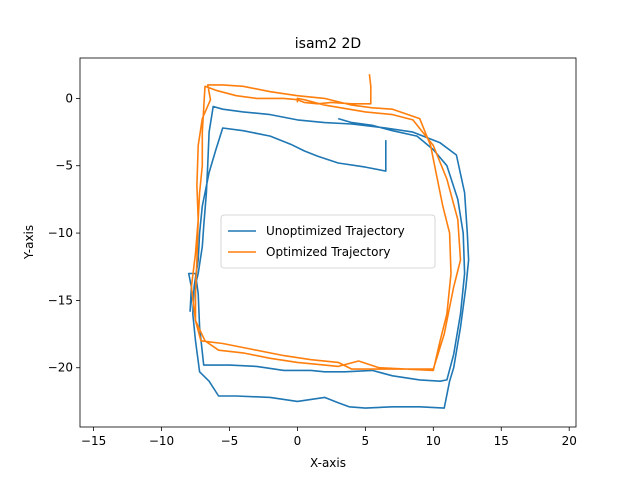  I want to click on y-tick-label: −10, so click(60, 233).